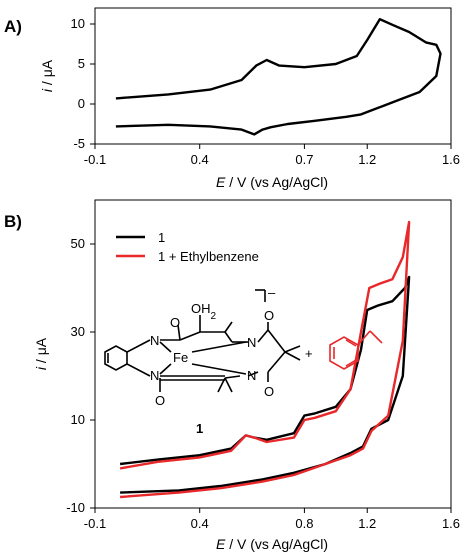 This screenshot has height=554, width=460. I want to click on panel-b-x-tick-label: -0.1, so click(95, 523).